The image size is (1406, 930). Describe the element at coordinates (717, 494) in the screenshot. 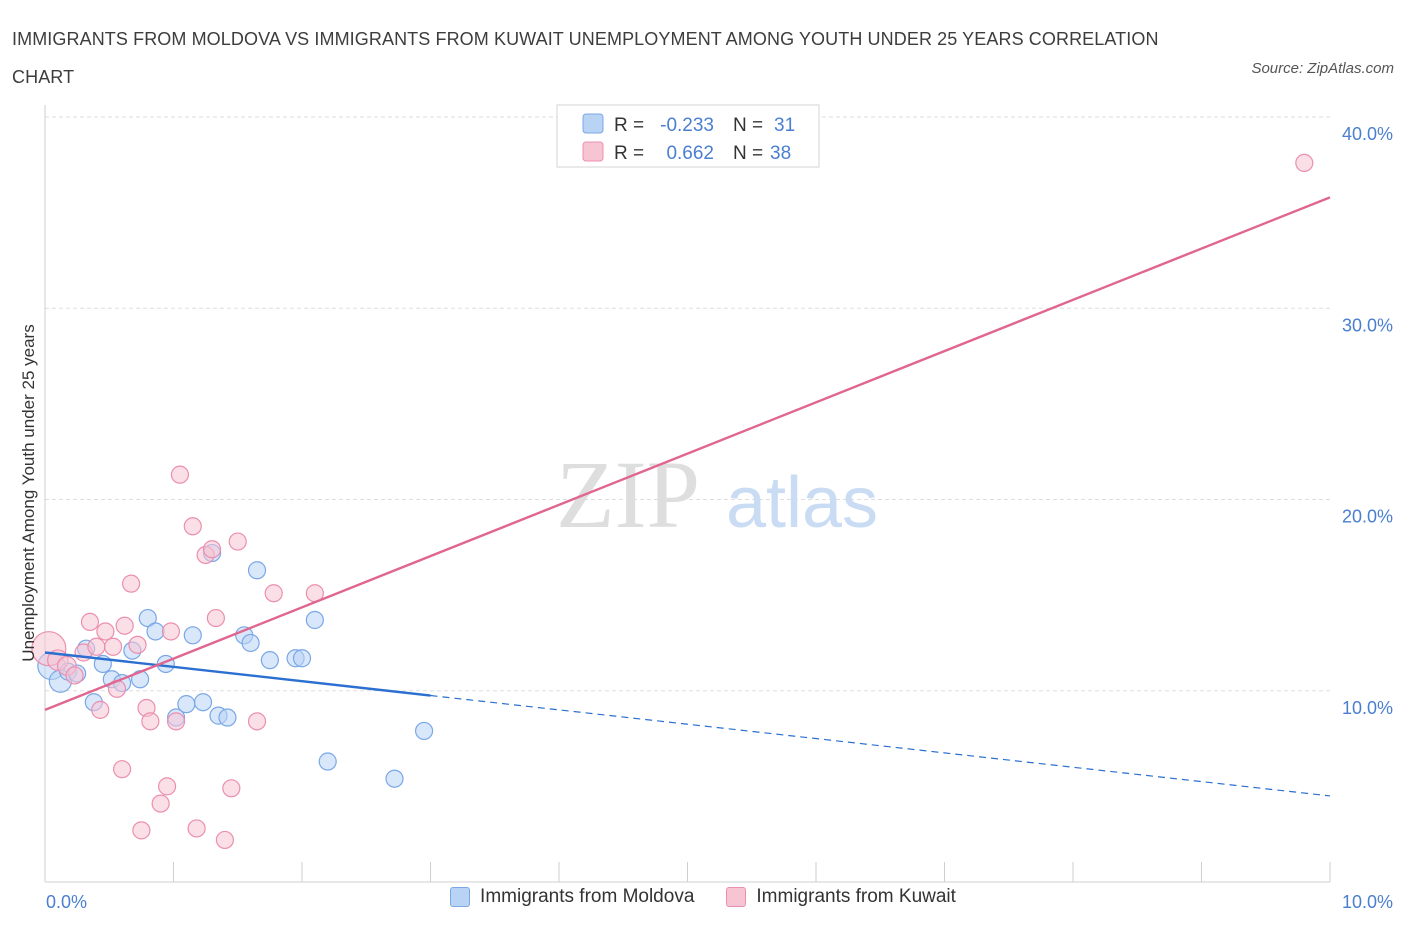

I see `watermark: ZIP atlas` at that location.